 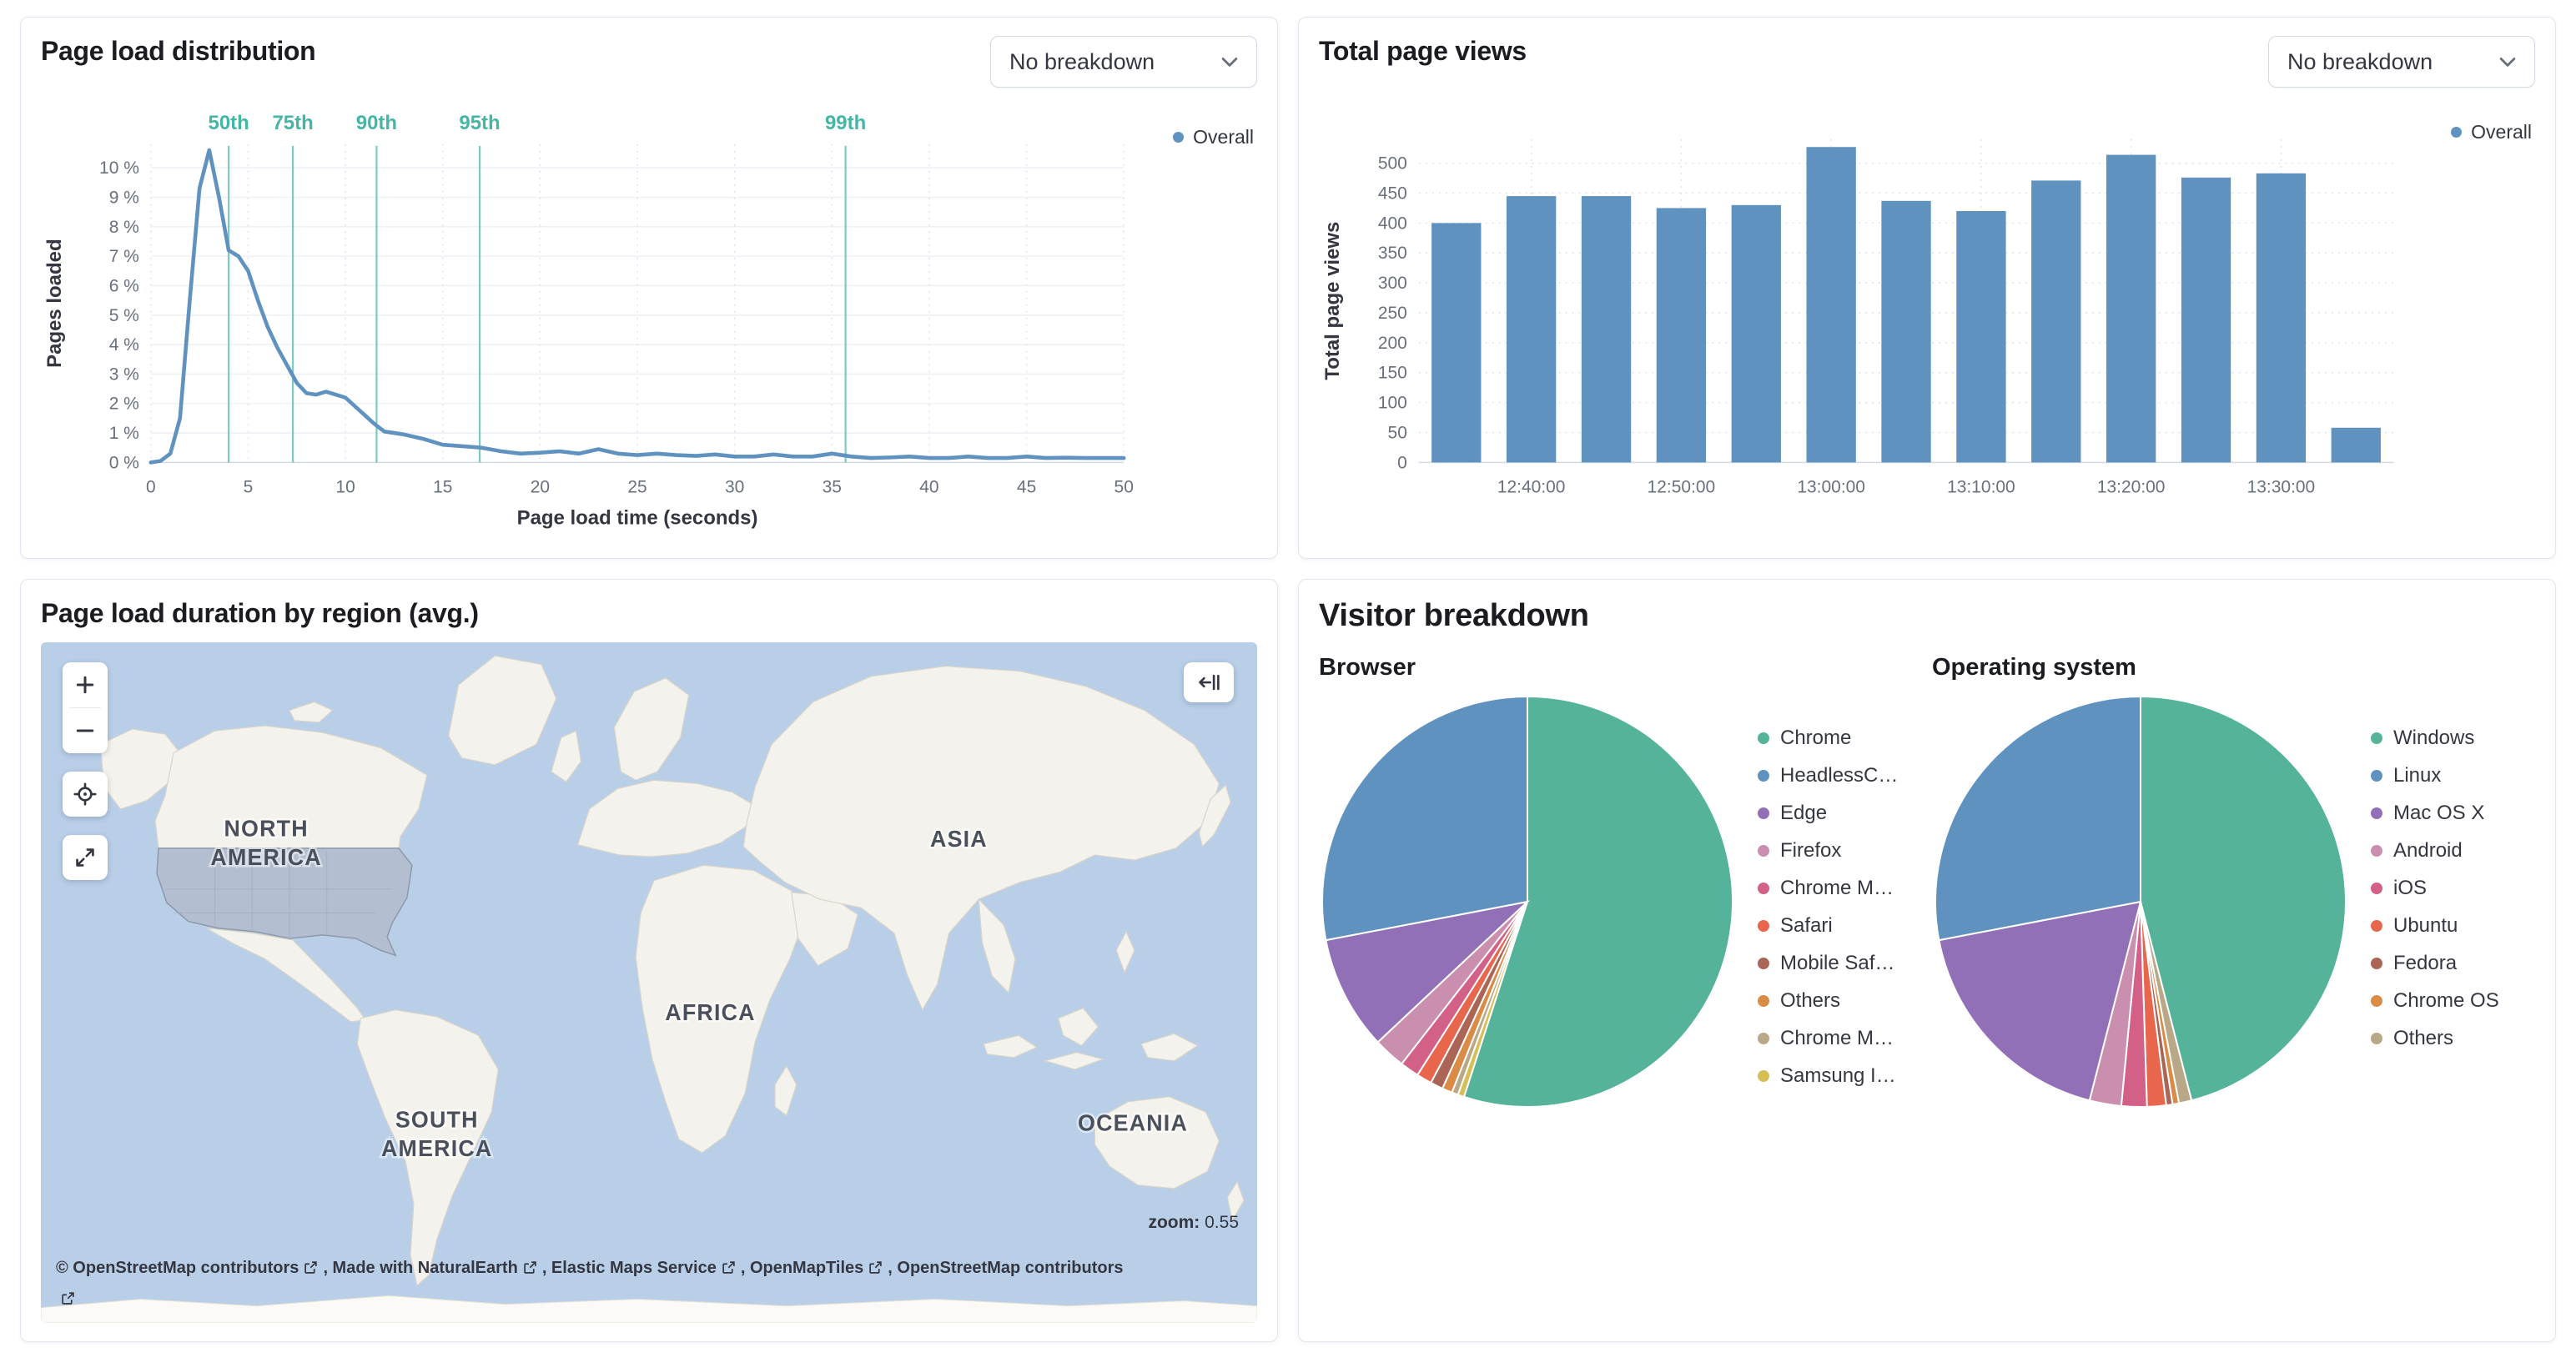 I want to click on pie-legend-item: iOS, so click(x=2435, y=889).